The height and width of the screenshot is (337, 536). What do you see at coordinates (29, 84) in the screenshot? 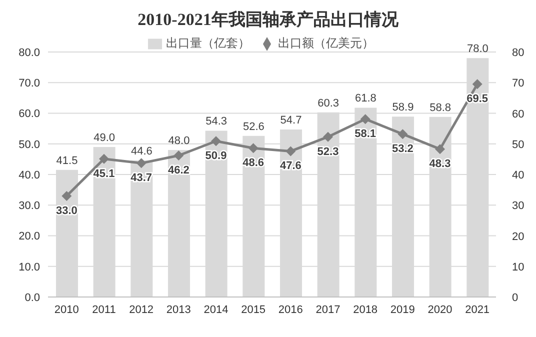
I see `y-tick-label: 70.0` at bounding box center [29, 84].